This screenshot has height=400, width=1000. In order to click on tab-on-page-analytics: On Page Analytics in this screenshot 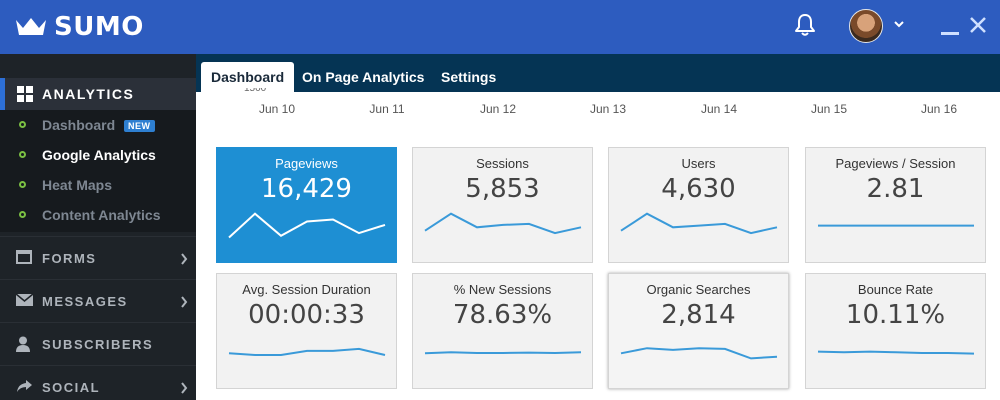, I will do `click(363, 77)`.